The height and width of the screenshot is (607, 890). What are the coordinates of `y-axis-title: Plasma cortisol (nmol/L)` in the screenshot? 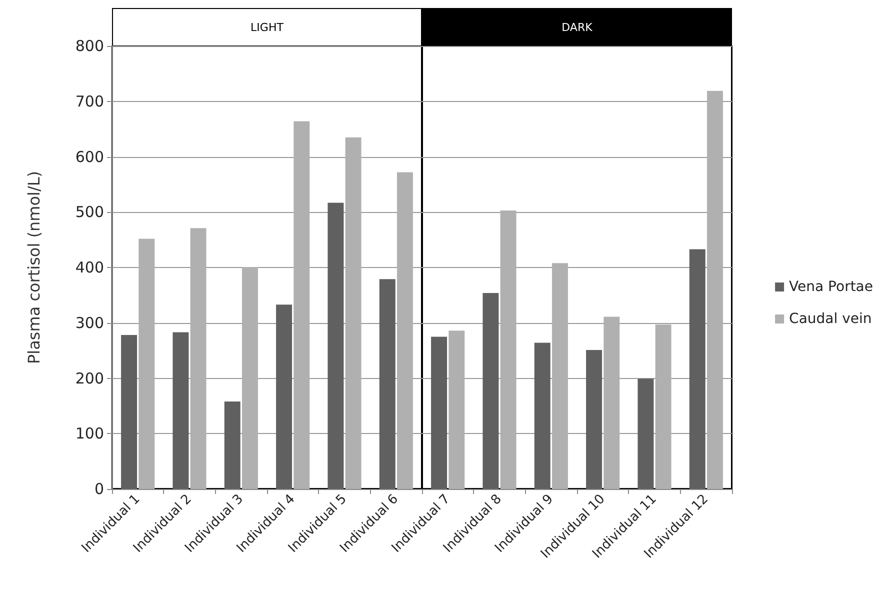 It's located at (34, 267).